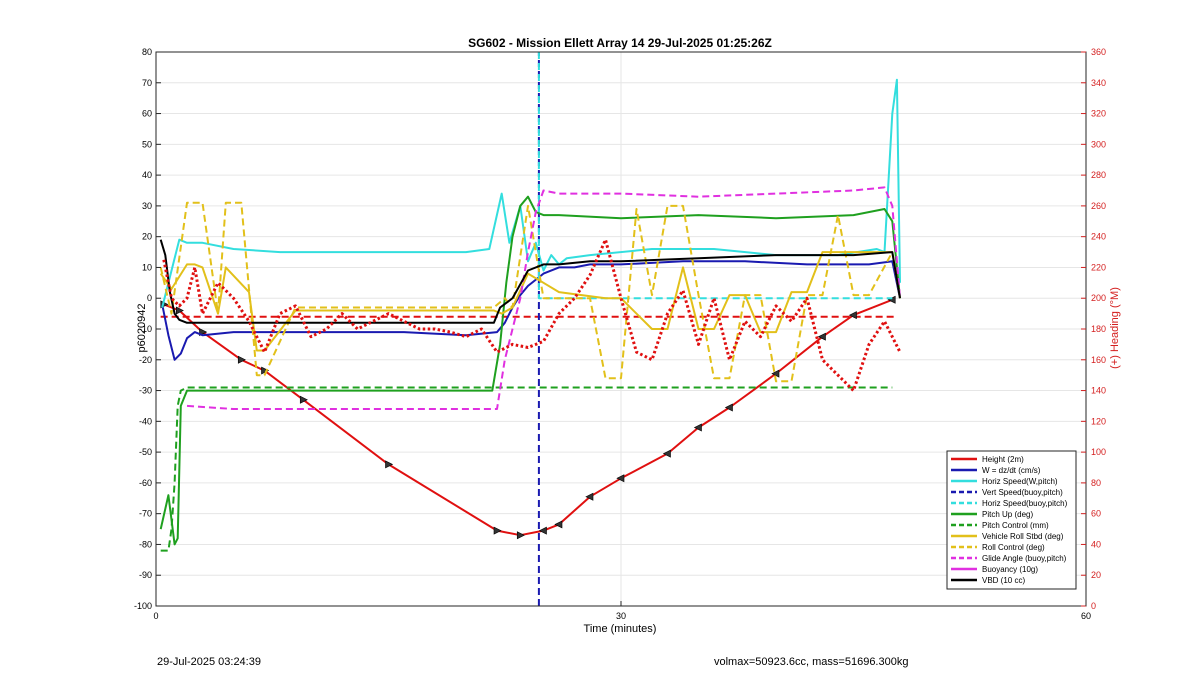  Describe the element at coordinates (145, 452) in the screenshot. I see `y-tick-label: -50` at that location.